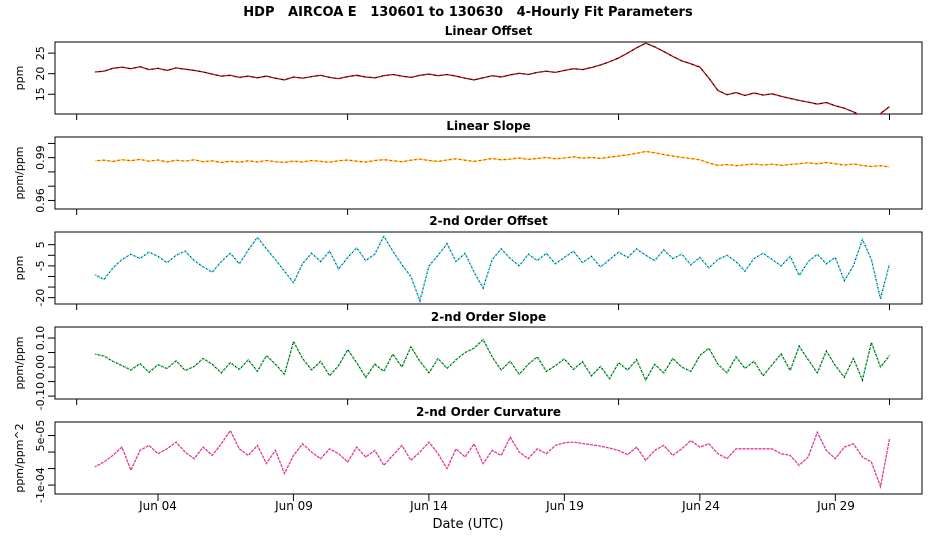 Image resolution: width=936 pixels, height=540 pixels. I want to click on panel-title-2nd-order-offset: 2-nd Order Offset, so click(488, 221).